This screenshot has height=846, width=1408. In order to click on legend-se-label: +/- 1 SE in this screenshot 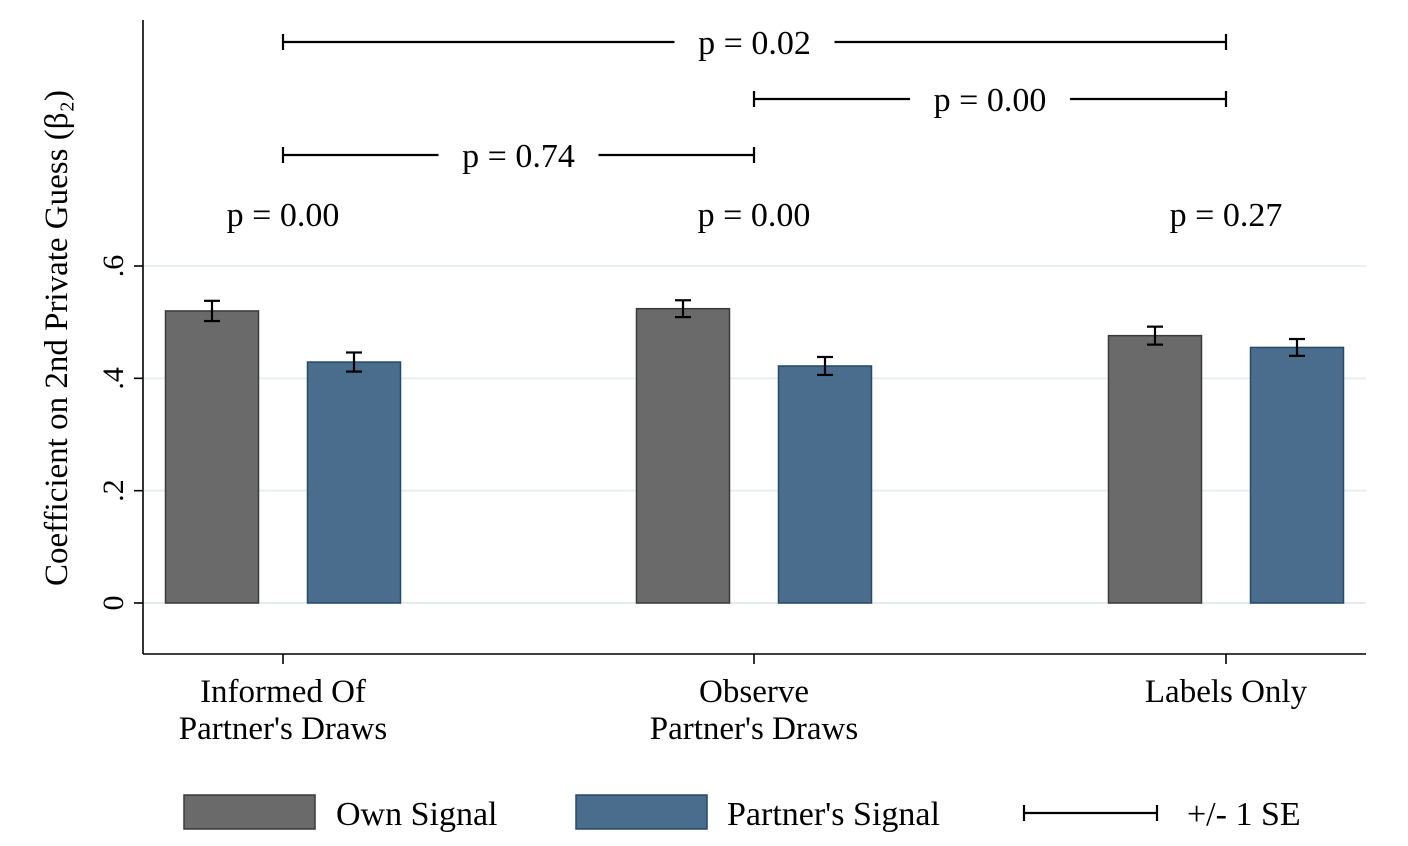, I will do `click(1244, 814)`.